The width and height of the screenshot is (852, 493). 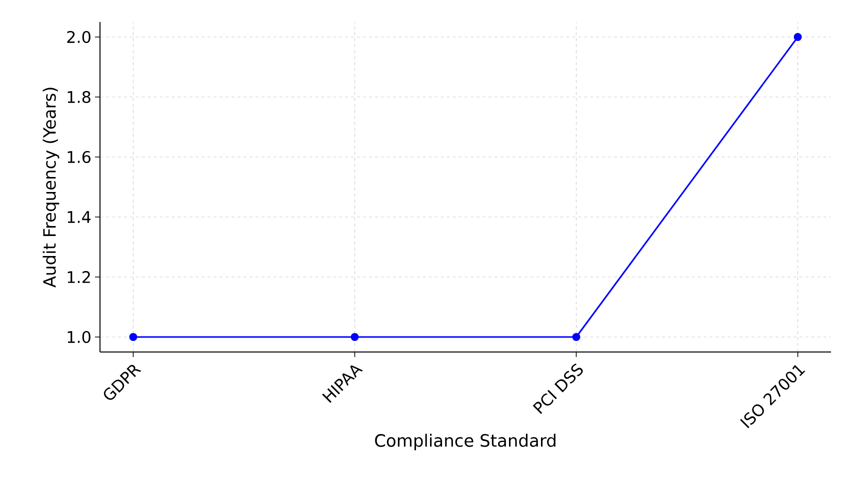 What do you see at coordinates (79, 277) in the screenshot?
I see `y-tick-label: 1.2` at bounding box center [79, 277].